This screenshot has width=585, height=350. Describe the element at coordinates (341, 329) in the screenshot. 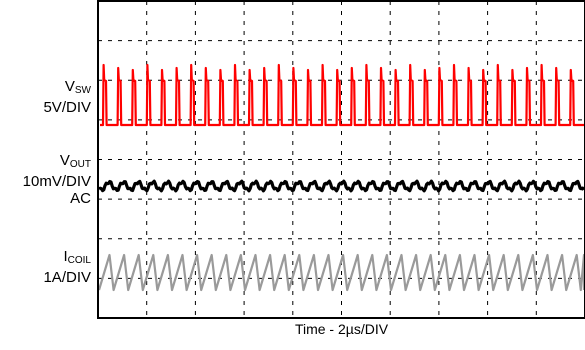

I see `x-axis-label: Time - 2µs/DIV` at that location.